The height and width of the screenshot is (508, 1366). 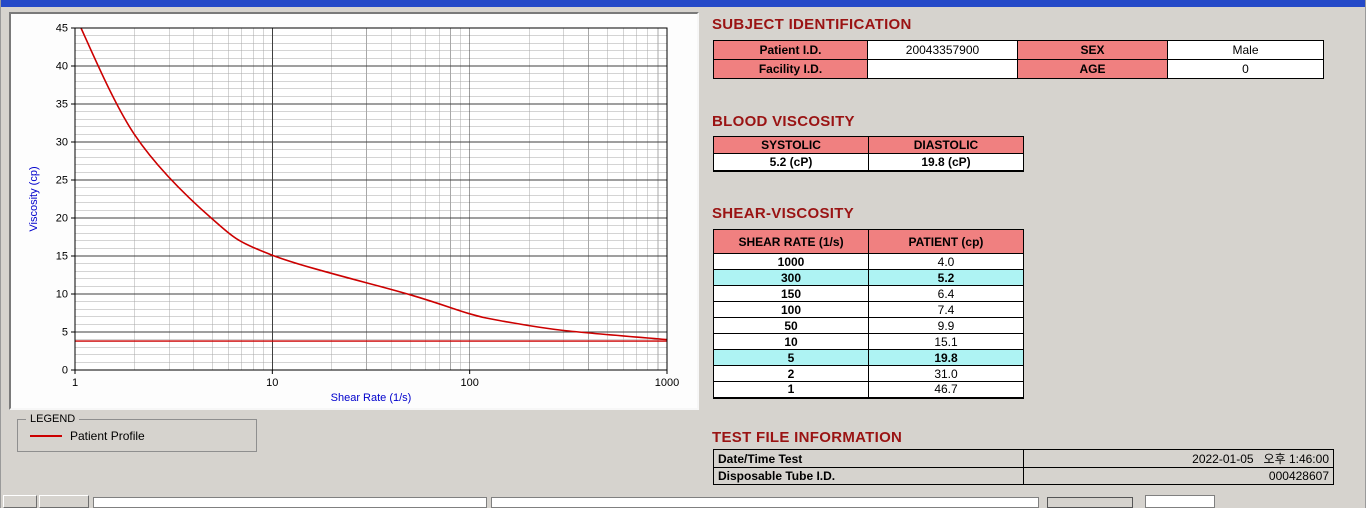 I want to click on table-row: 10 15.1, so click(x=868, y=341).